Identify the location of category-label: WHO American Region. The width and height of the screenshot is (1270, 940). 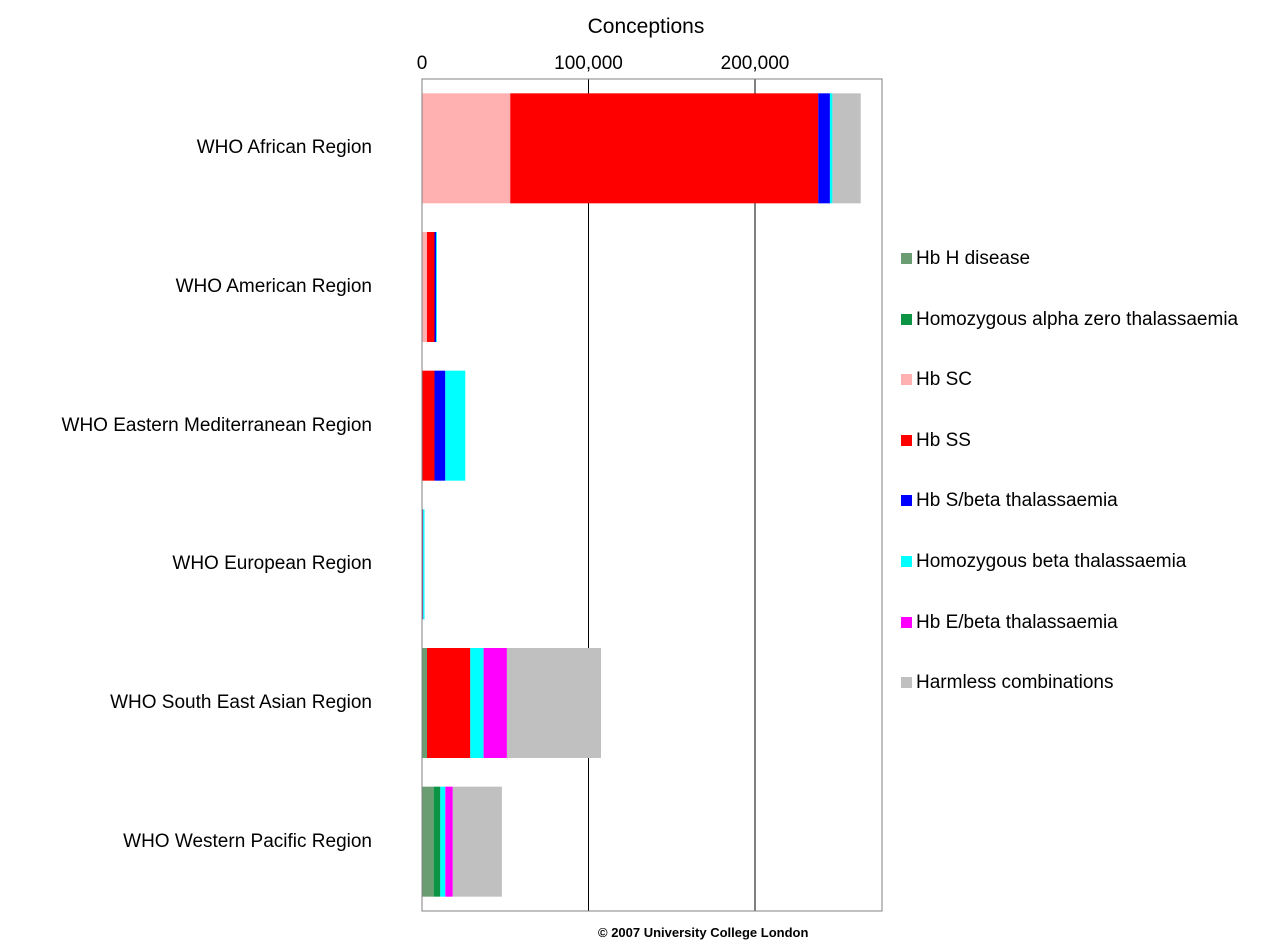
(273, 286).